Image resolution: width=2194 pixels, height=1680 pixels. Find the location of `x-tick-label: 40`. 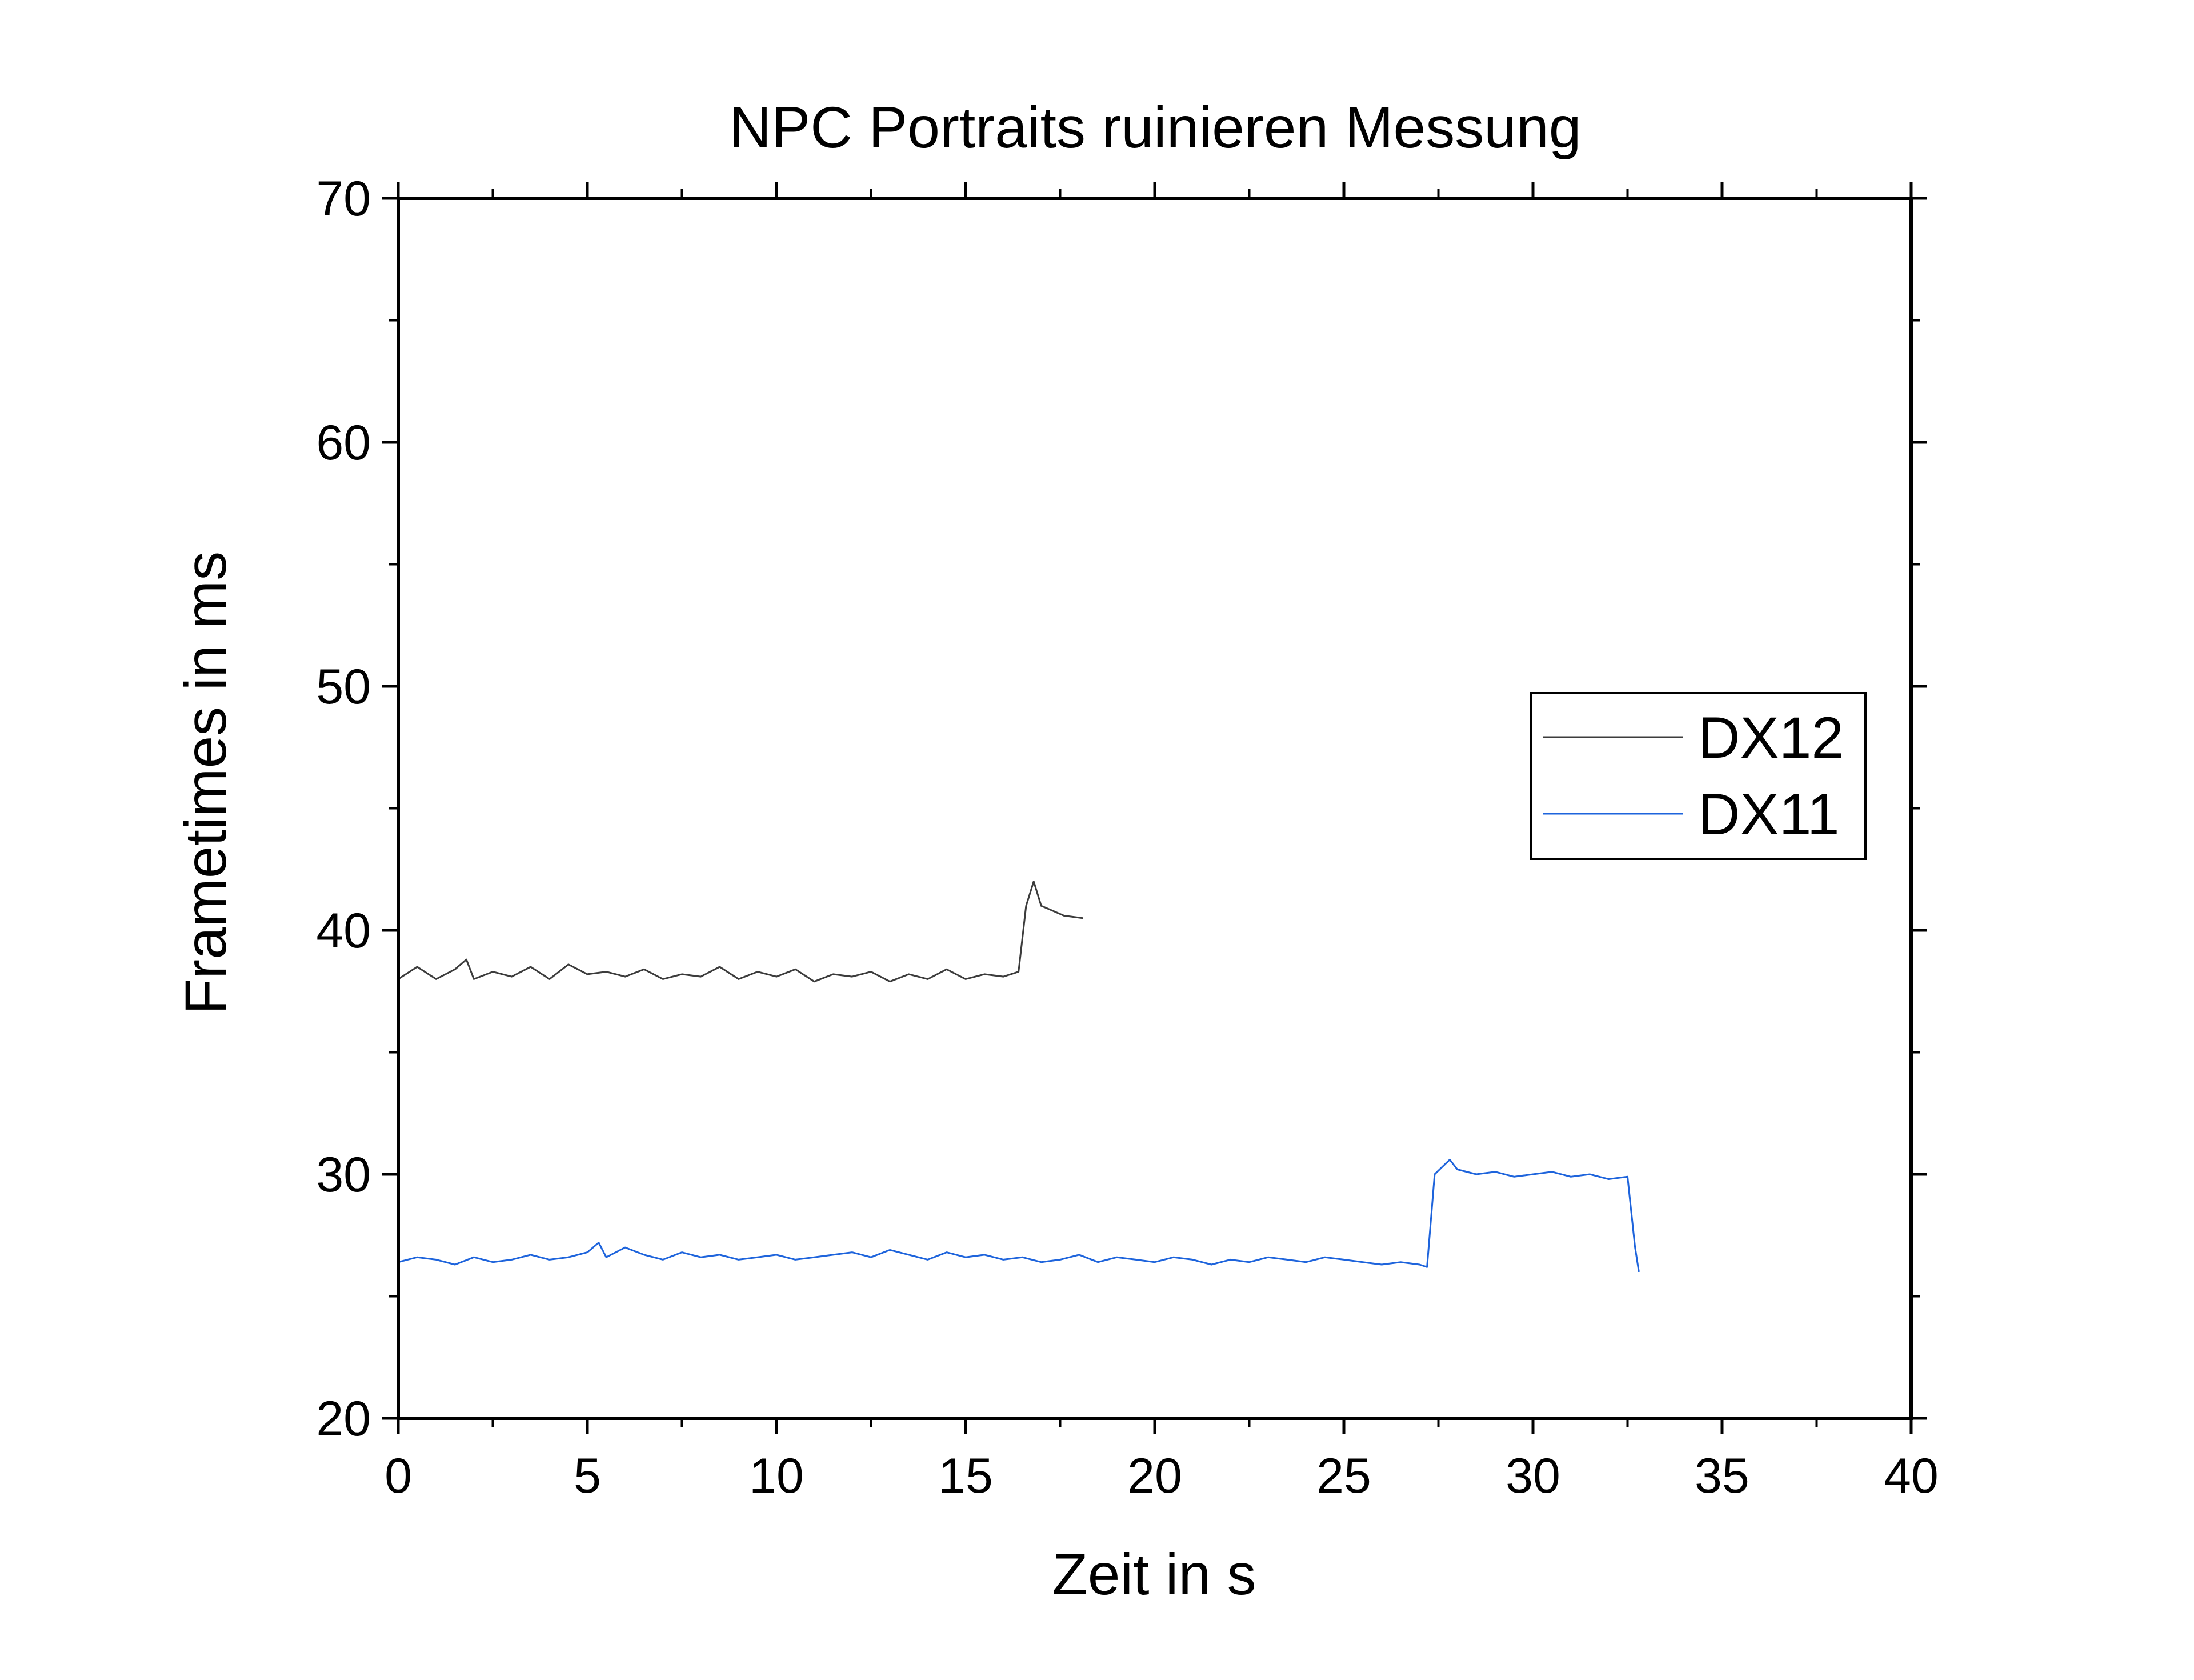

x-tick-label: 40 is located at coordinates (1912, 1476).